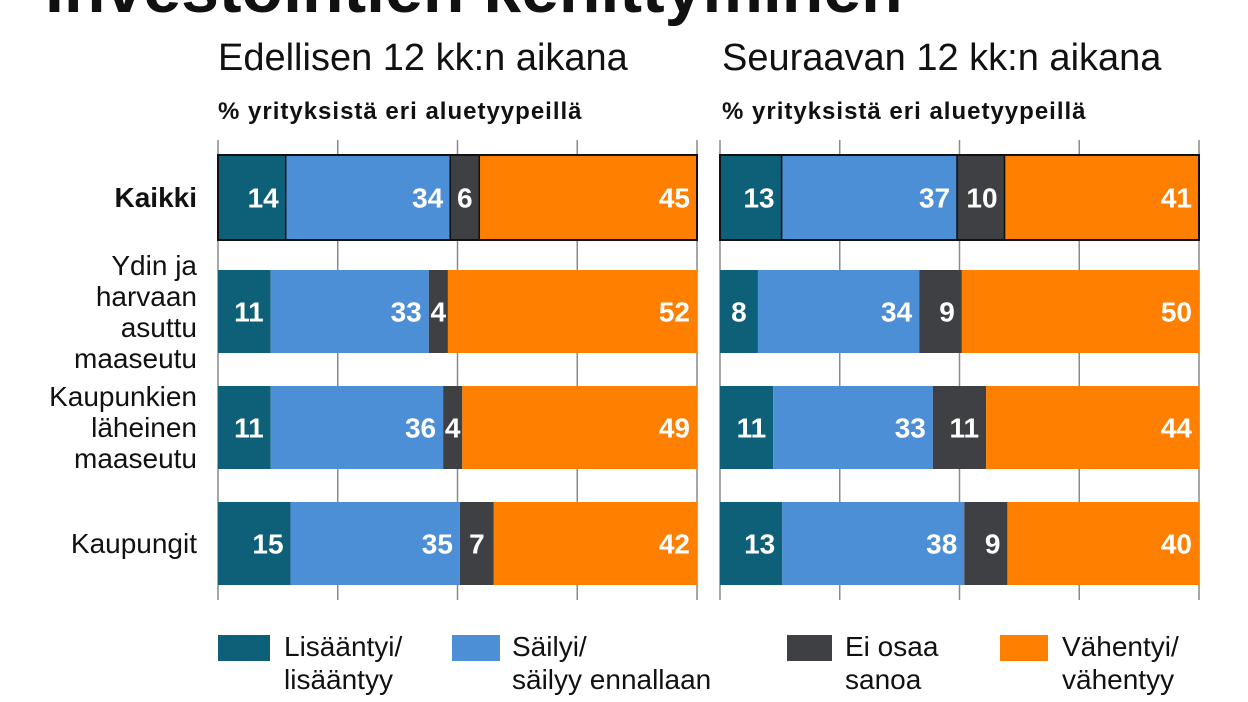  What do you see at coordinates (809, 648) in the screenshot?
I see `legend-swatch-ei-osaa` at bounding box center [809, 648].